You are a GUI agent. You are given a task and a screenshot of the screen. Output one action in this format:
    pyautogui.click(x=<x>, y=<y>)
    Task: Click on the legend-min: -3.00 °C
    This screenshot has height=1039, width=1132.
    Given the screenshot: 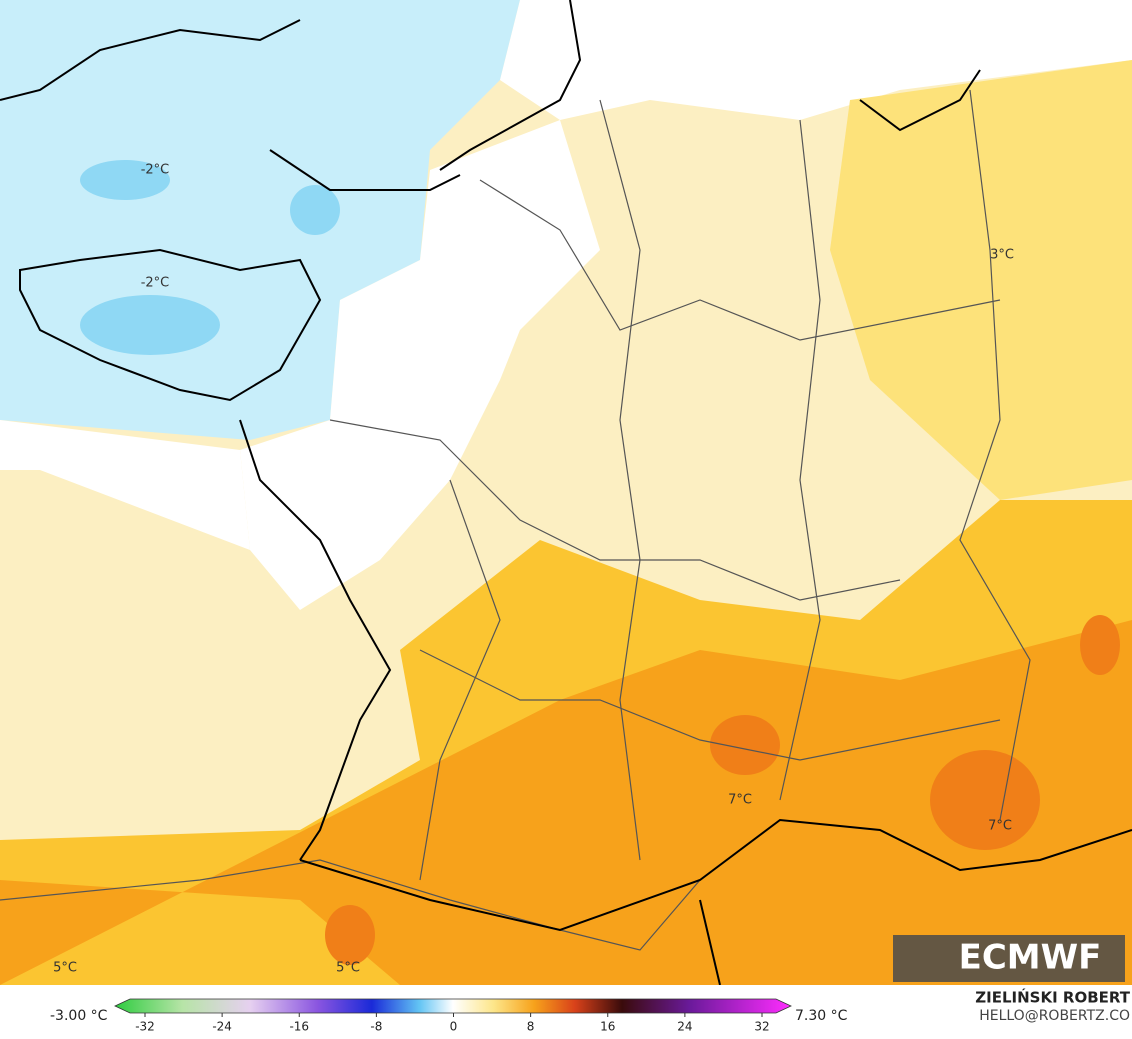 What is the action you would take?
    pyautogui.click(x=79, y=1016)
    